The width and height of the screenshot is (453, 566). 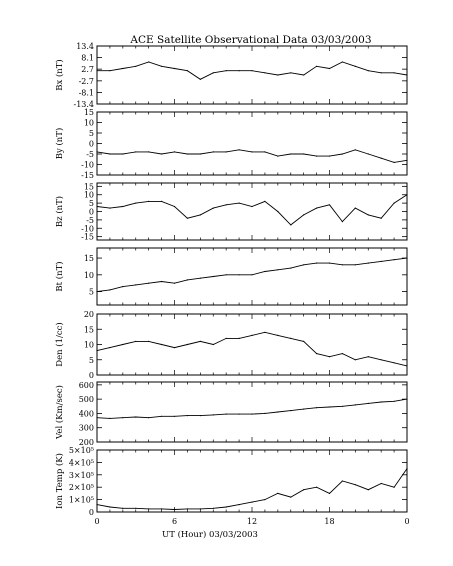 What do you see at coordinates (59, 344) in the screenshot?
I see `y-axis-label: Den (1/cc)` at bounding box center [59, 344].